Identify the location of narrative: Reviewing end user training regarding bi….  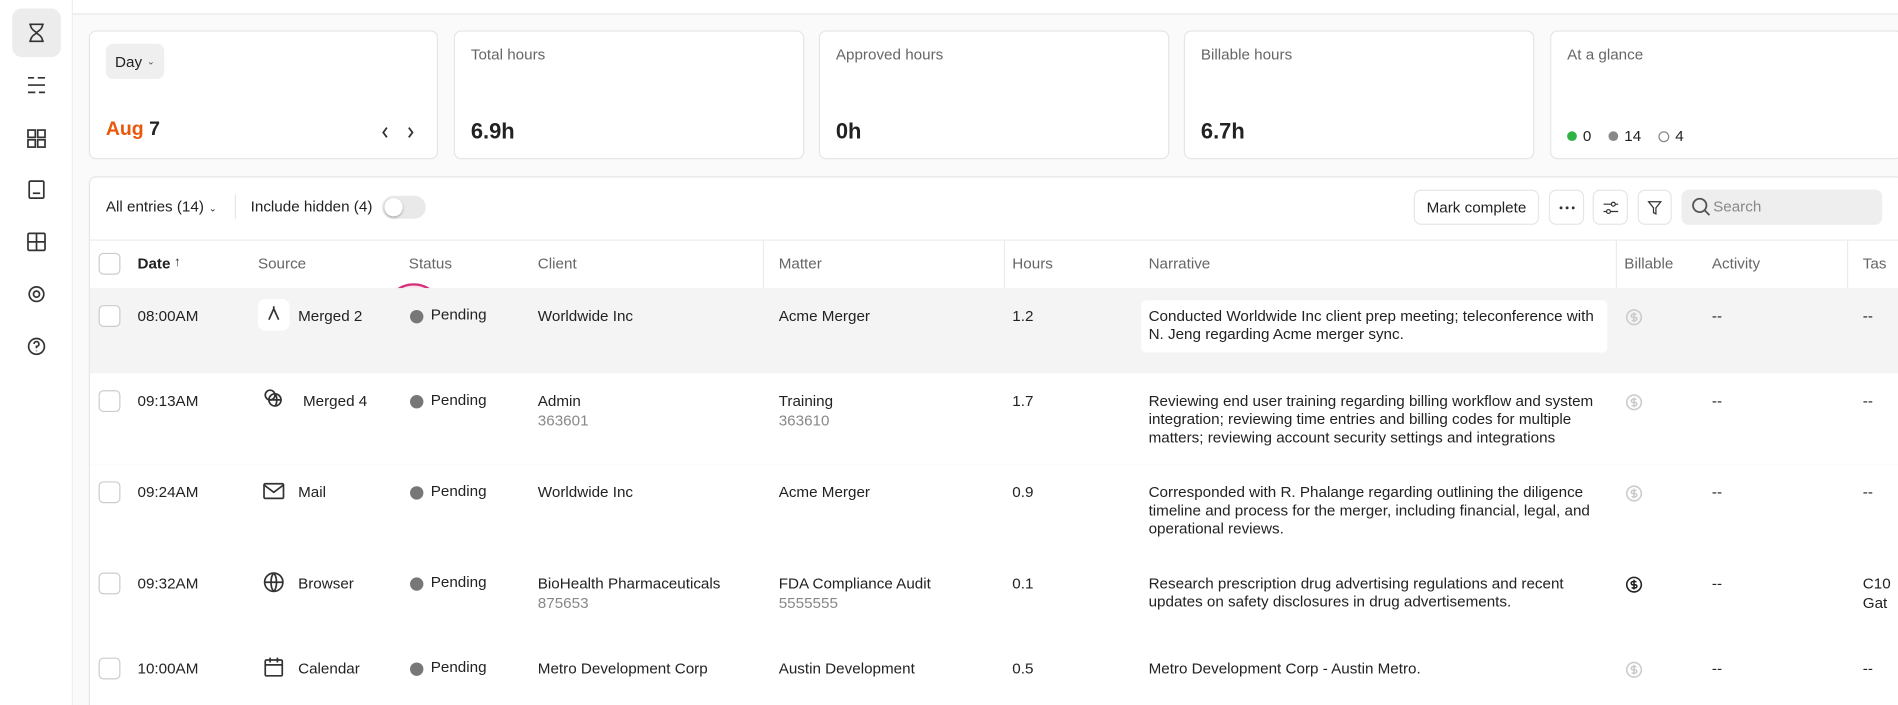
(1371, 419).